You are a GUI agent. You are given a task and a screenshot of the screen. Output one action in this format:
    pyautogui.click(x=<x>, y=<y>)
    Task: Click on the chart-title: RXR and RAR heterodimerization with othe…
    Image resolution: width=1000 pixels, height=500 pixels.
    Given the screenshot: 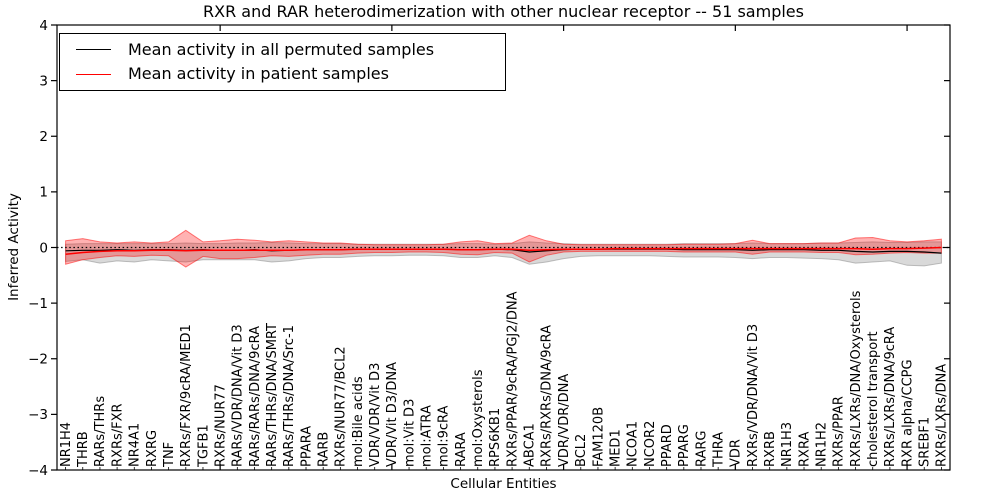 What is the action you would take?
    pyautogui.click(x=503, y=11)
    